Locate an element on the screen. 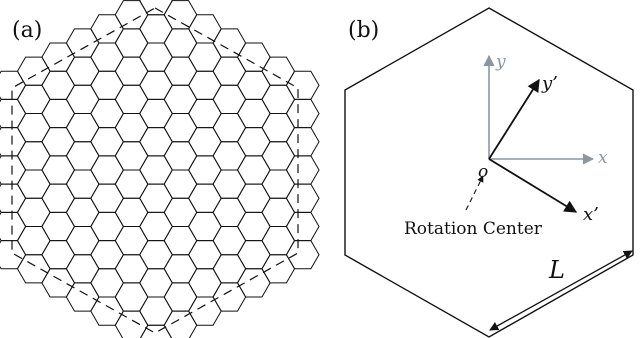 This screenshot has width=641, height=338. panel-a-label: (a) is located at coordinates (27, 30).